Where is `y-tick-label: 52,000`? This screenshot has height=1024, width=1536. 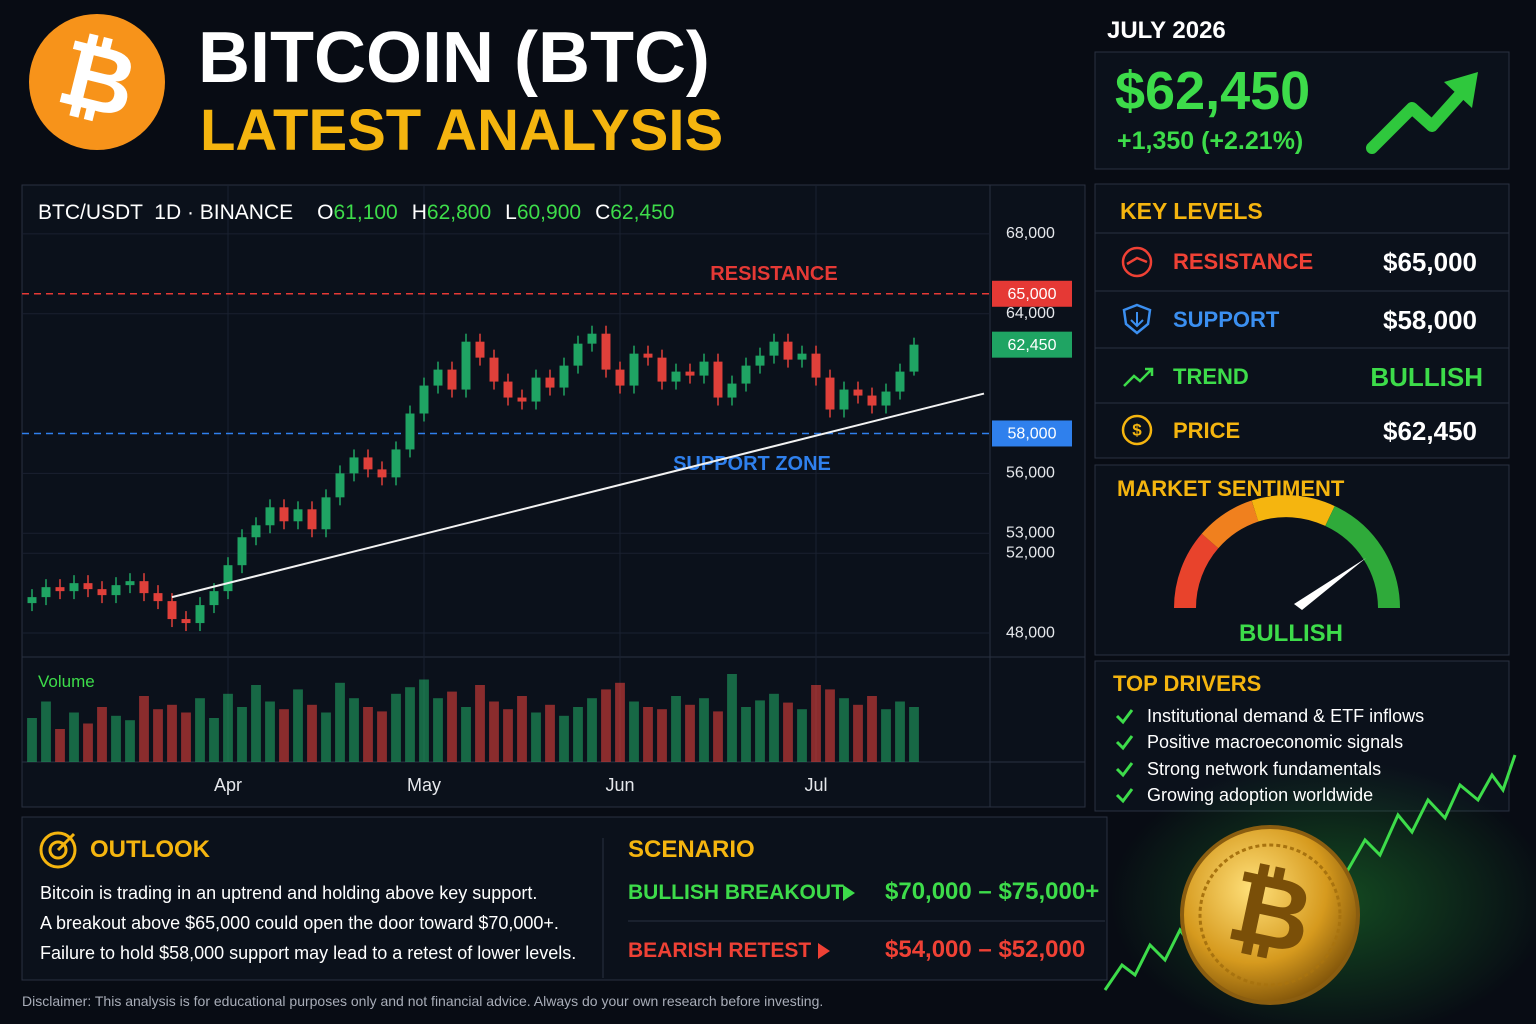 y-tick-label: 52,000 is located at coordinates (1030, 552).